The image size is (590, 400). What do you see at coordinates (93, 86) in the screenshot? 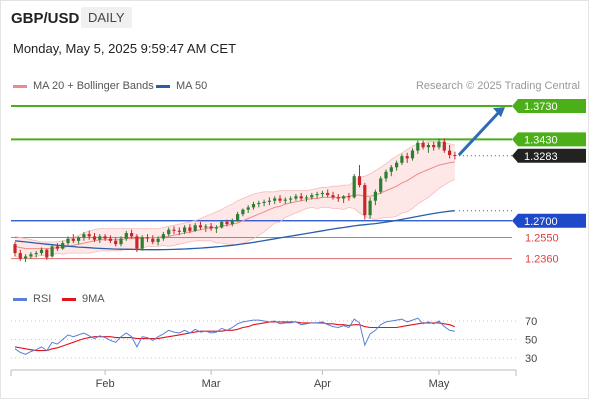
I see `legend-bollinger-label: MA 20 + Bollinger Bands` at bounding box center [93, 86].